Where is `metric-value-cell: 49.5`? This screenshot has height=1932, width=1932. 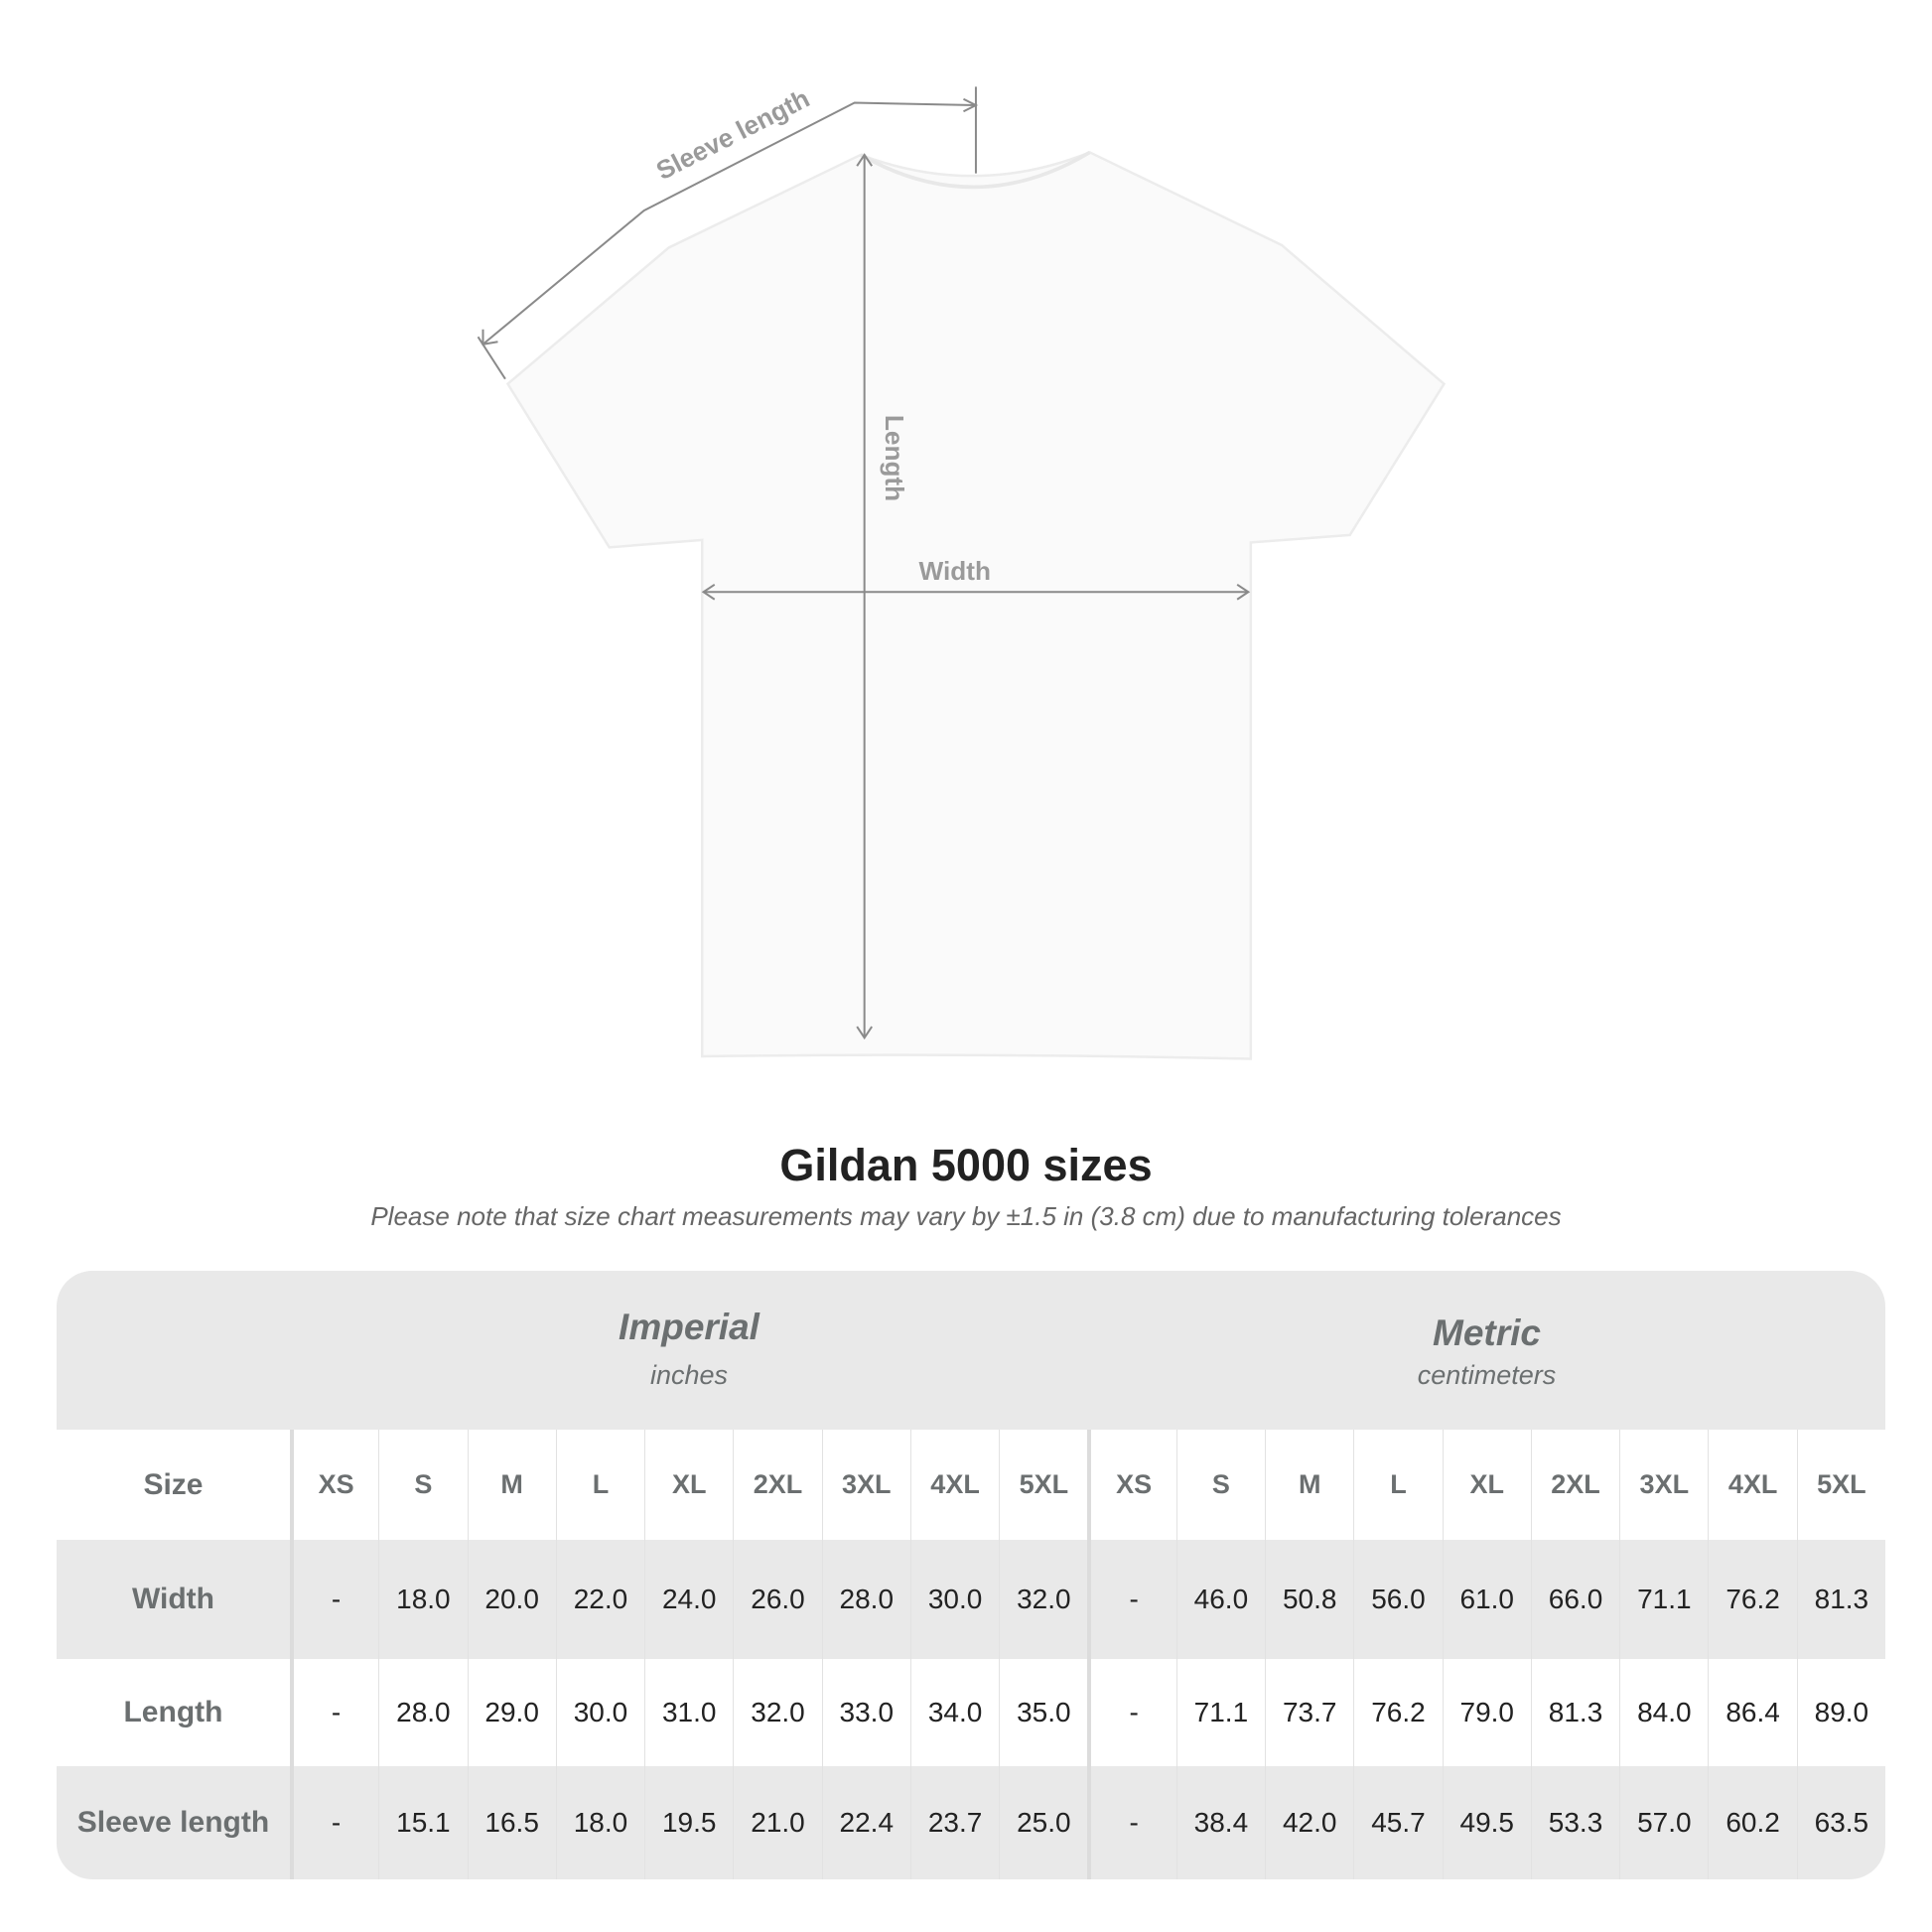 metric-value-cell: 49.5 is located at coordinates (1486, 1823).